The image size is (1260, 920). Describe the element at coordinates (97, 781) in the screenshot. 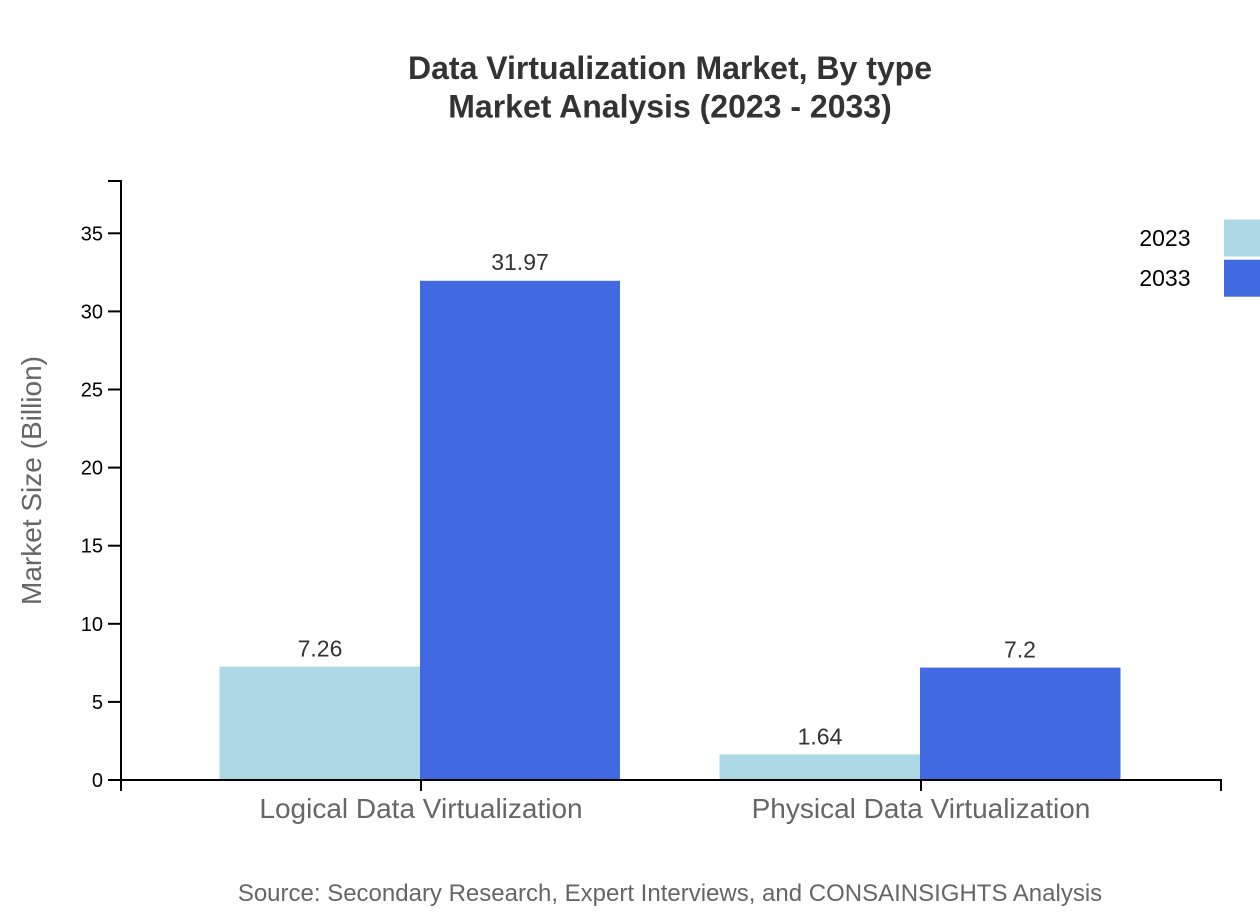

I see `svg-text: 0` at that location.